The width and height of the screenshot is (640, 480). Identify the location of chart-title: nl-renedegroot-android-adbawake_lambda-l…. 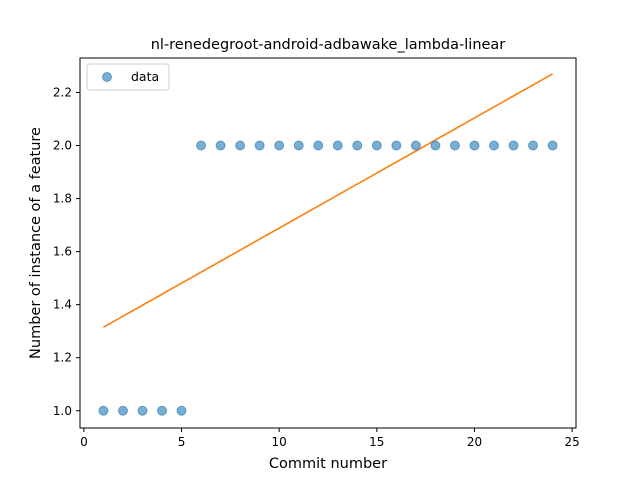
(328, 45).